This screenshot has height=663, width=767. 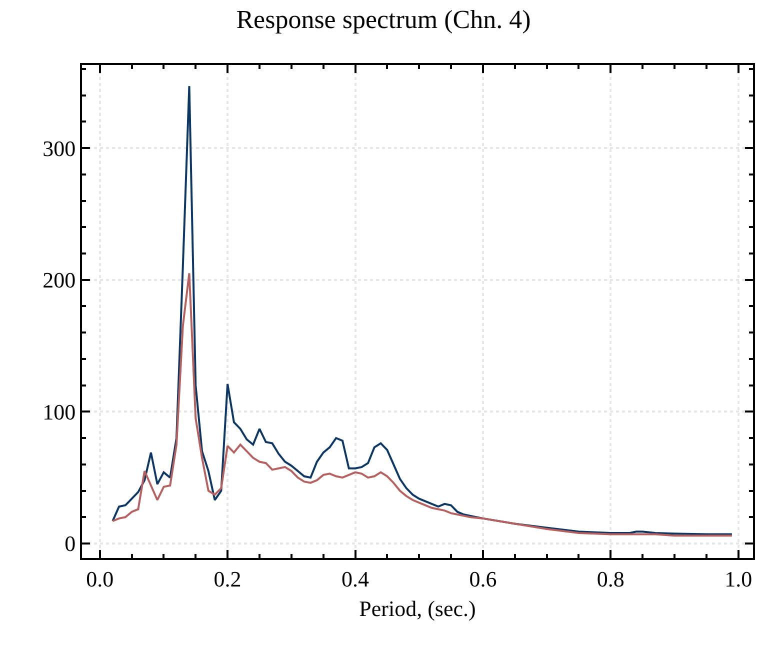 I want to click on x-tick-label: 1.0, so click(x=738, y=579).